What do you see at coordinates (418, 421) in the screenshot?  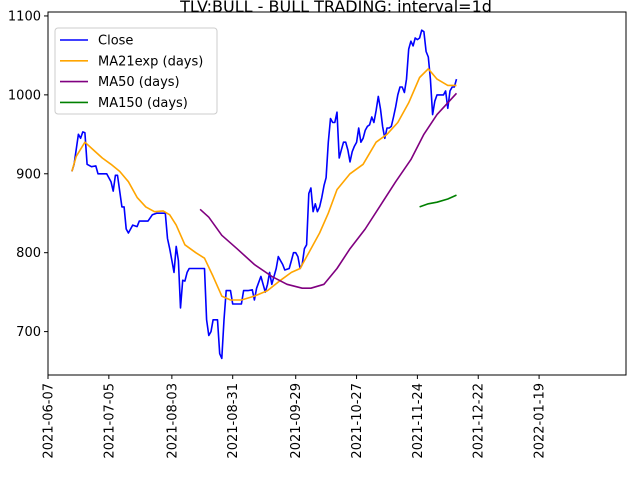 I see `x-tick-label: 2021-11-24` at bounding box center [418, 421].